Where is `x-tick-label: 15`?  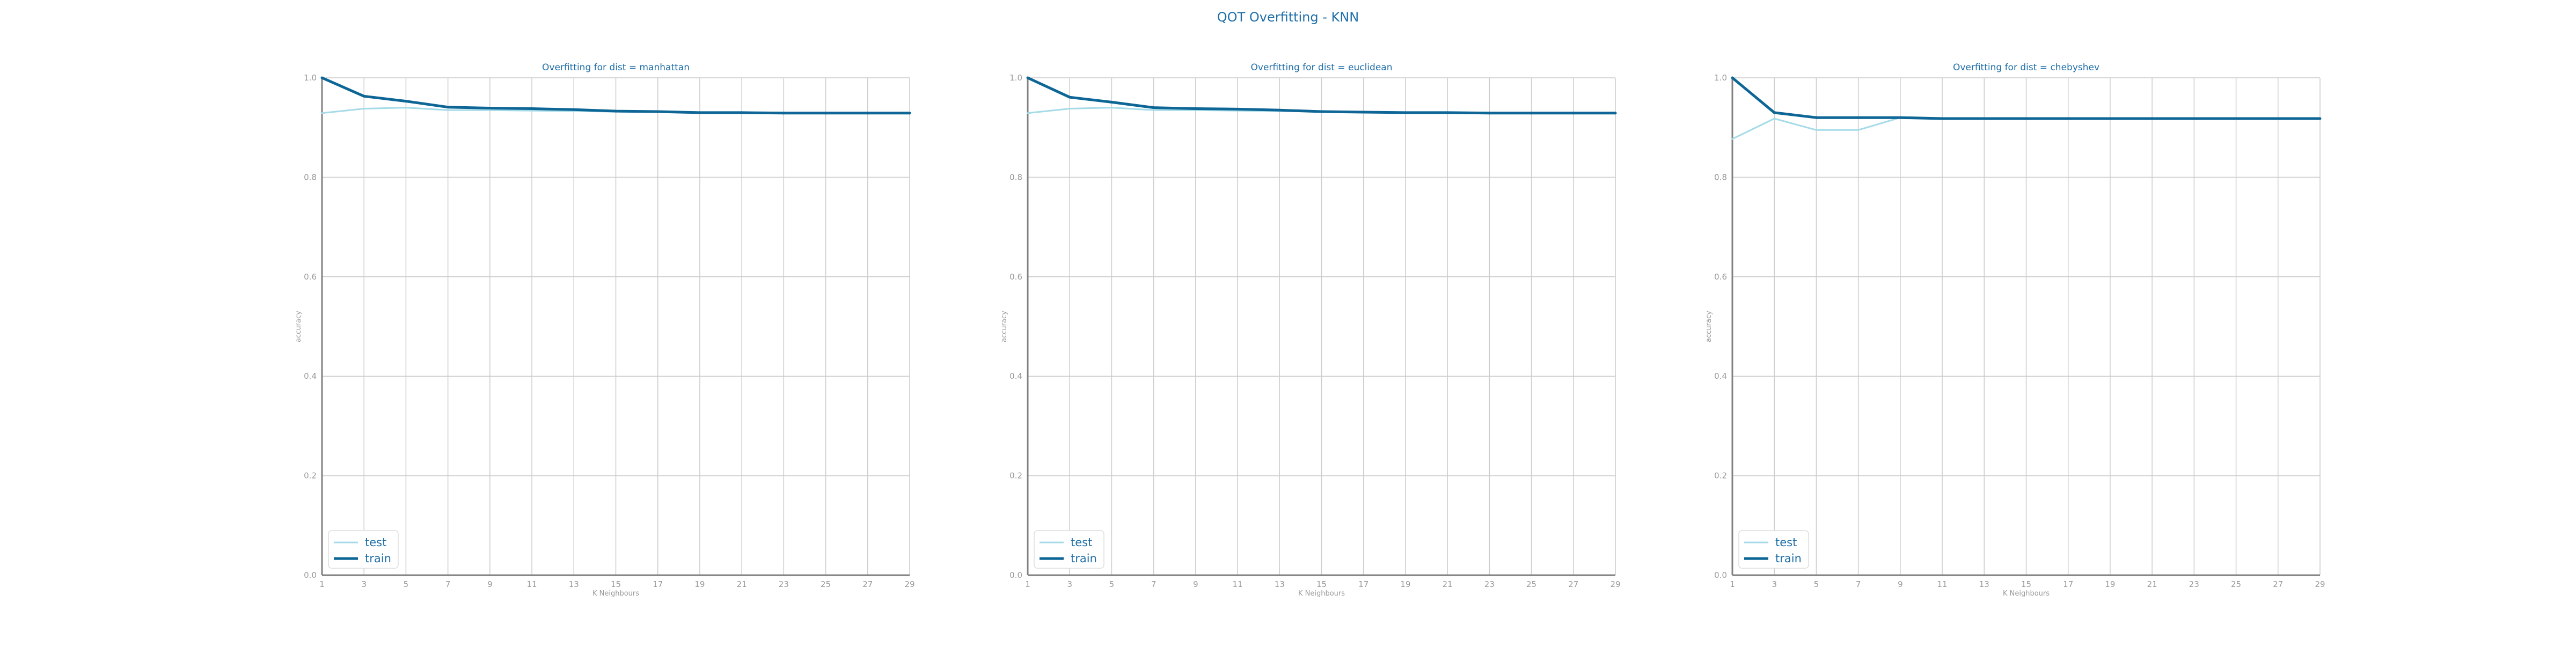
x-tick-label: 15 is located at coordinates (1321, 584).